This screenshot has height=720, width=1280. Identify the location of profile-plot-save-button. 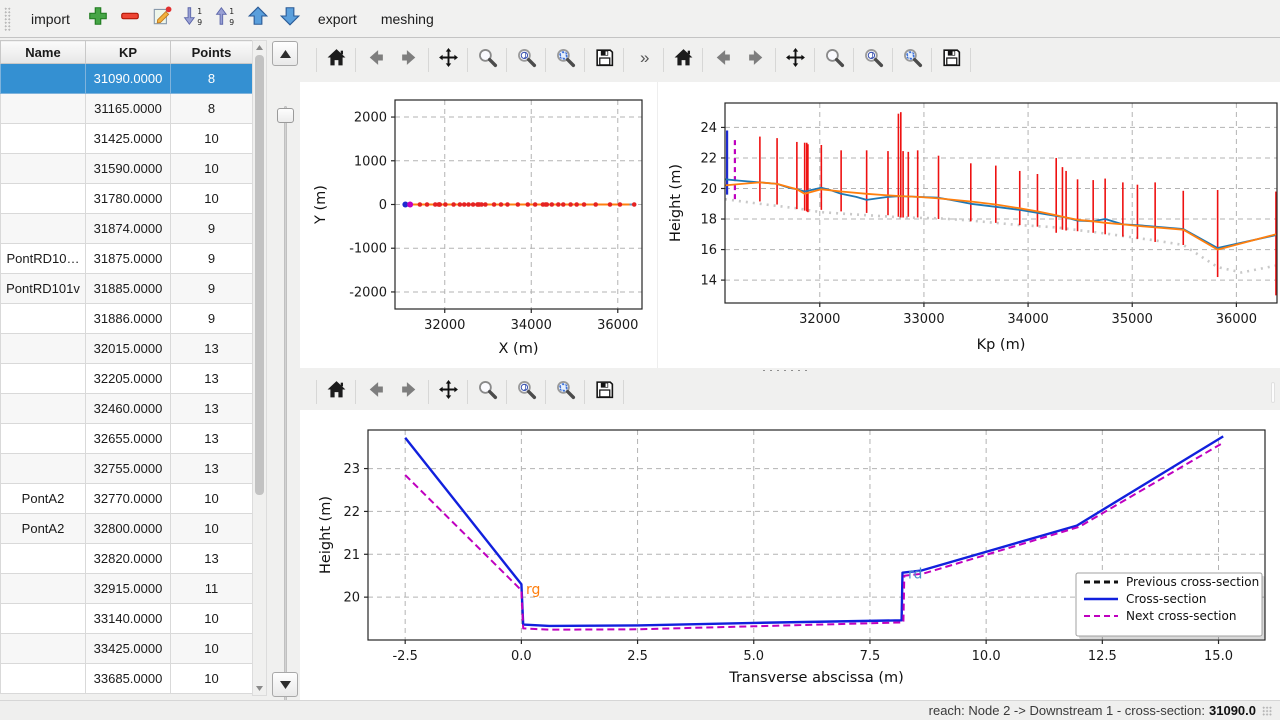
(951, 60).